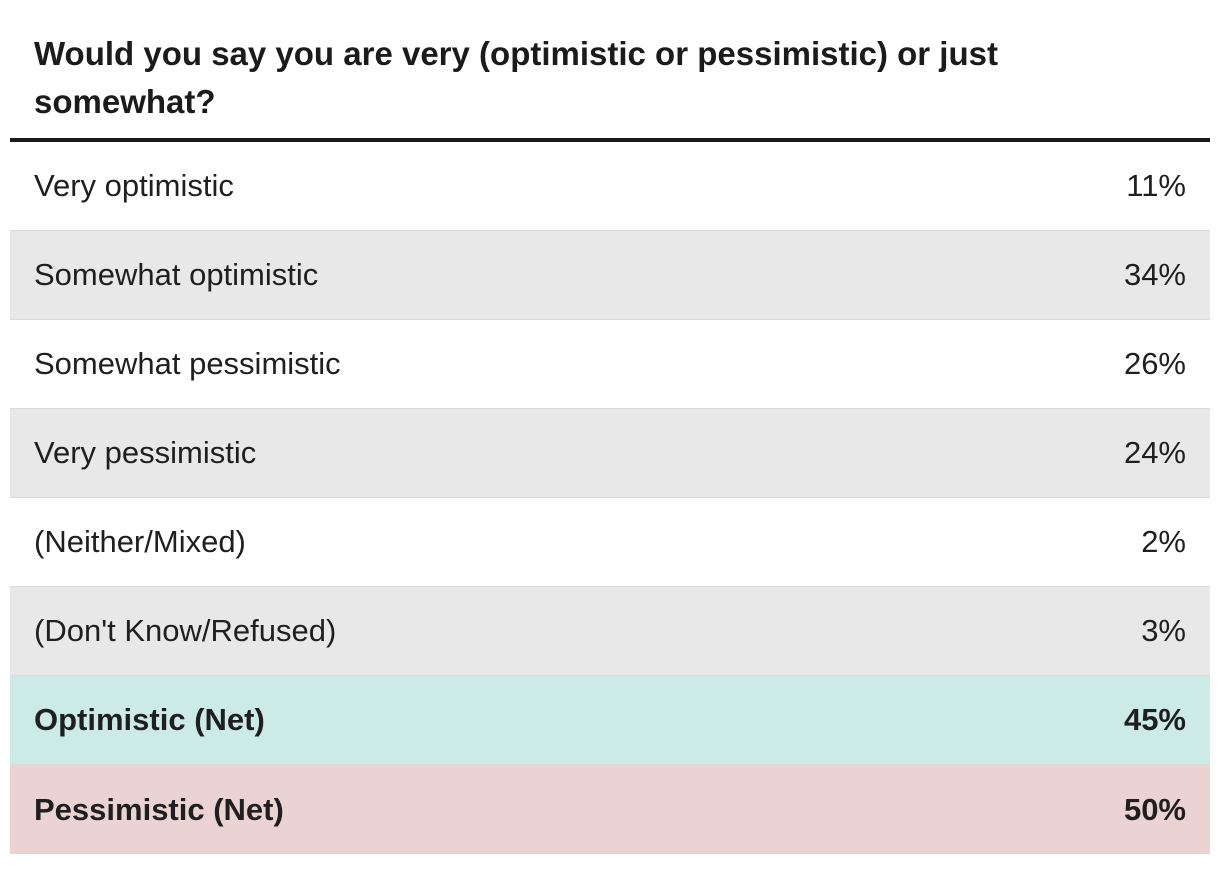  I want to click on row-label: (Don't Know/Refused), so click(185, 630).